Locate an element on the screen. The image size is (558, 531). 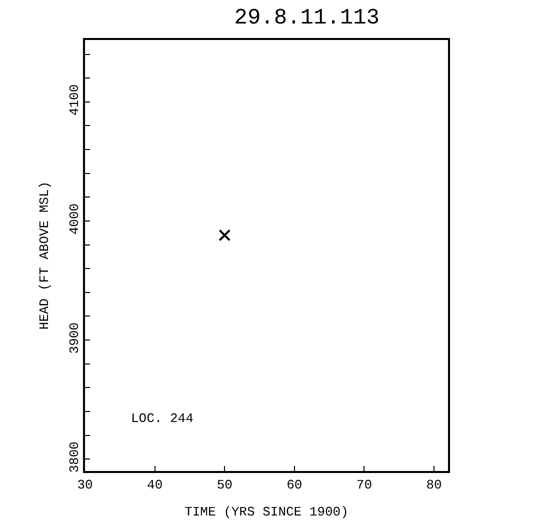
x-tick-label: 50 is located at coordinates (224, 485).